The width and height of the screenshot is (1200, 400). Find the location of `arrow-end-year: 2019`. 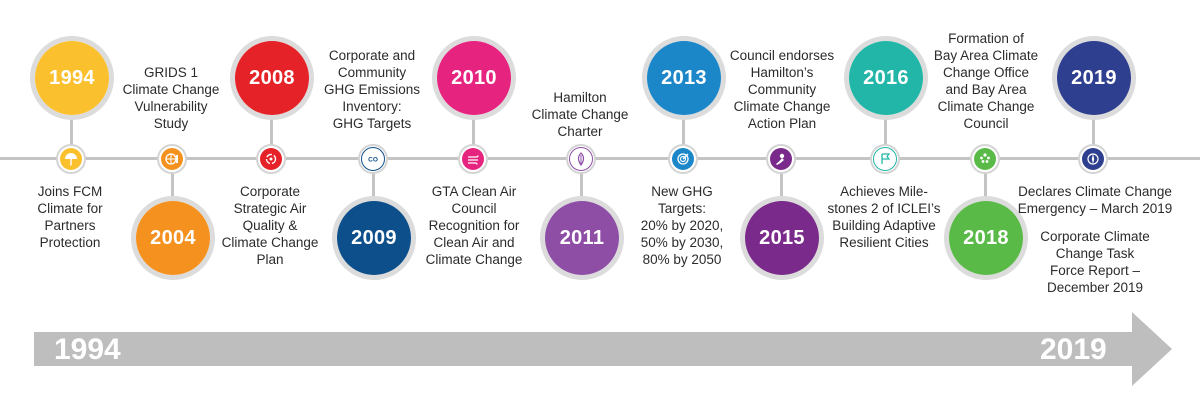

arrow-end-year: 2019 is located at coordinates (1073, 349).